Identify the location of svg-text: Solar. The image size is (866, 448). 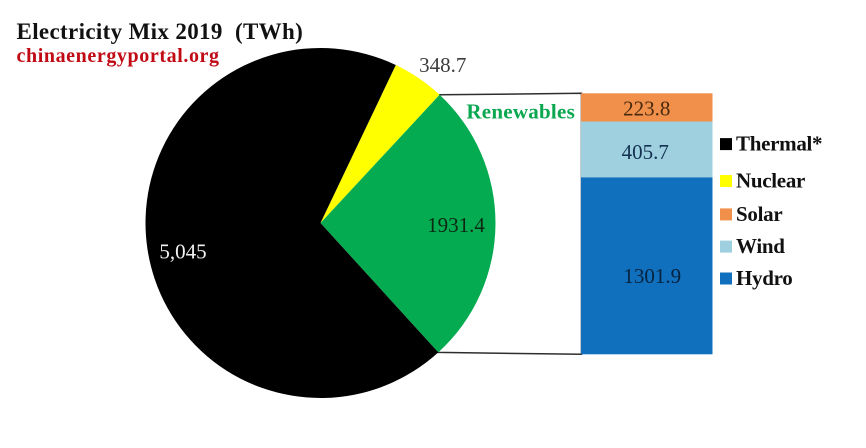
(759, 214).